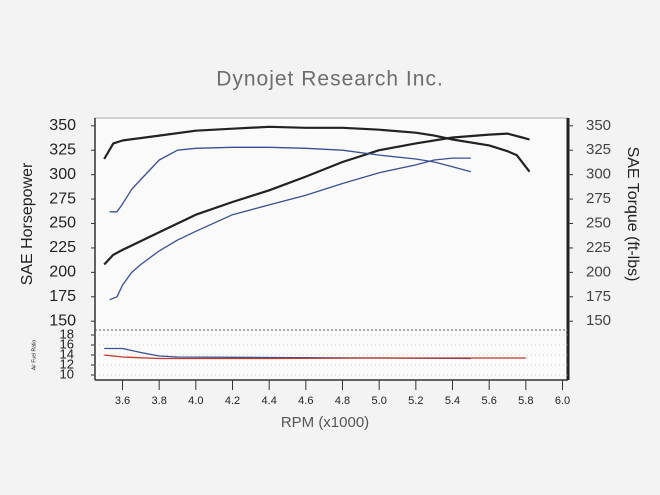  Describe the element at coordinates (598, 247) in the screenshot. I see `y2-tick-label: 225` at that location.